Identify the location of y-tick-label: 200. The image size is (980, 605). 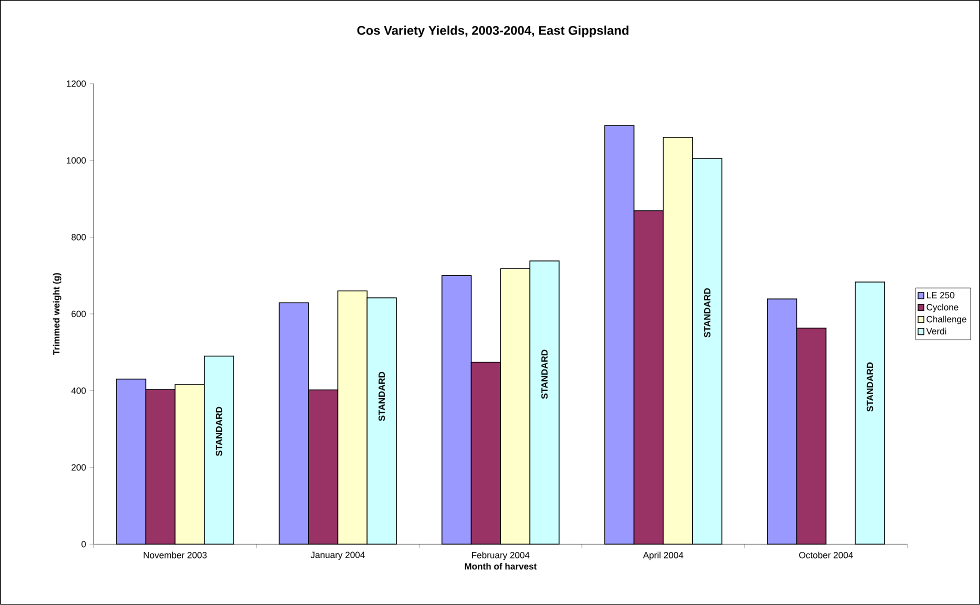
(79, 467).